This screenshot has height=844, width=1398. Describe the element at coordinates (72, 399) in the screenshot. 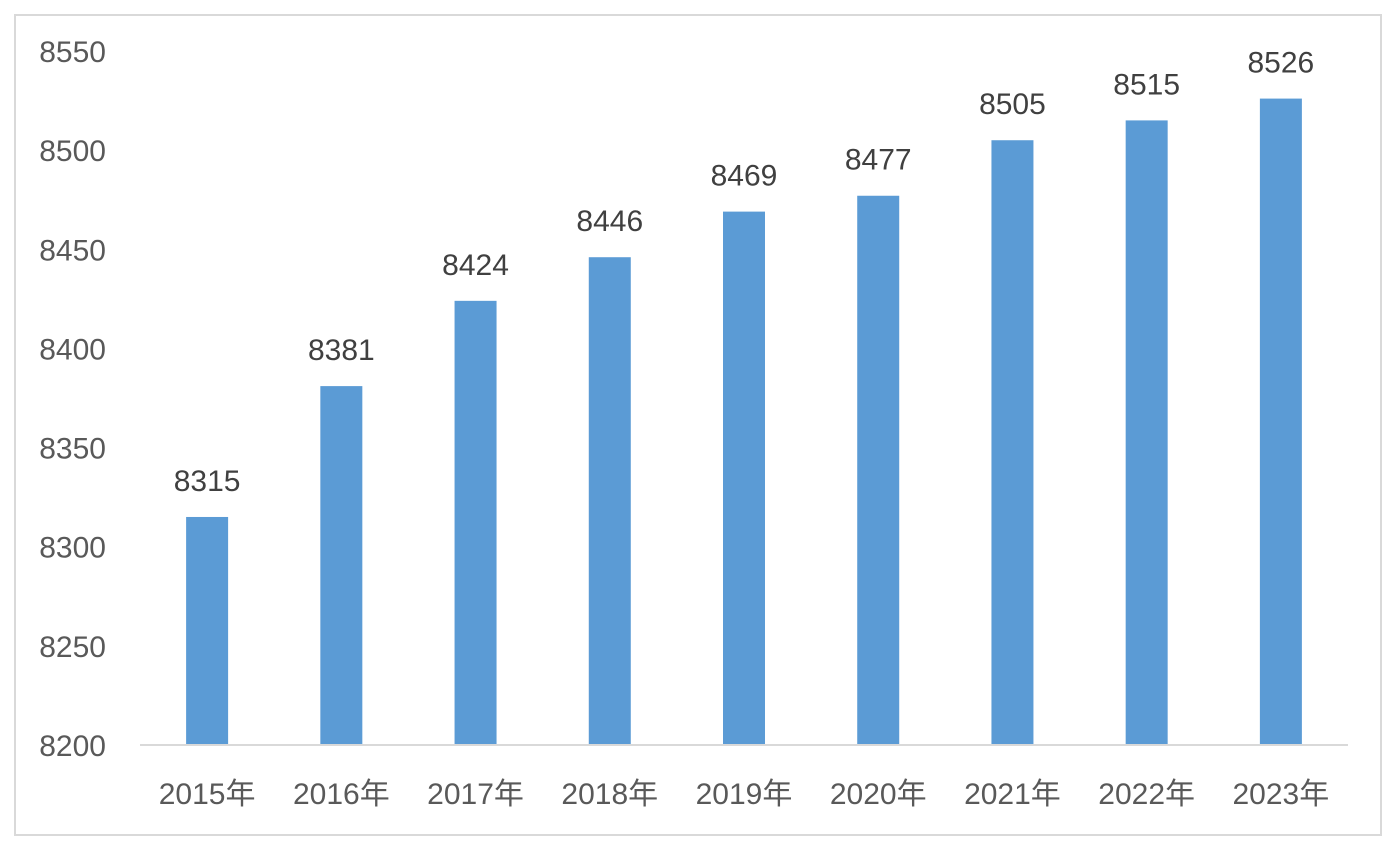

I see `y-axis-ticks: 8200 8250 8300 8350 8400 8450 8500 8550` at that location.